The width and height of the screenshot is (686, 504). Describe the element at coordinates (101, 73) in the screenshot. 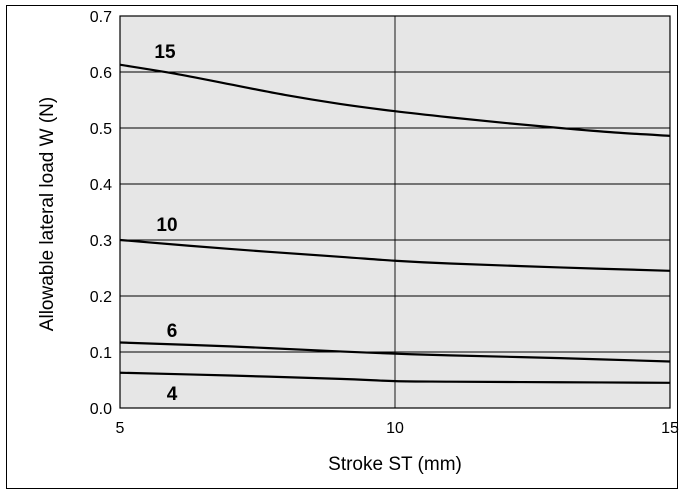

I see `y-tick-label: 0.6` at that location.